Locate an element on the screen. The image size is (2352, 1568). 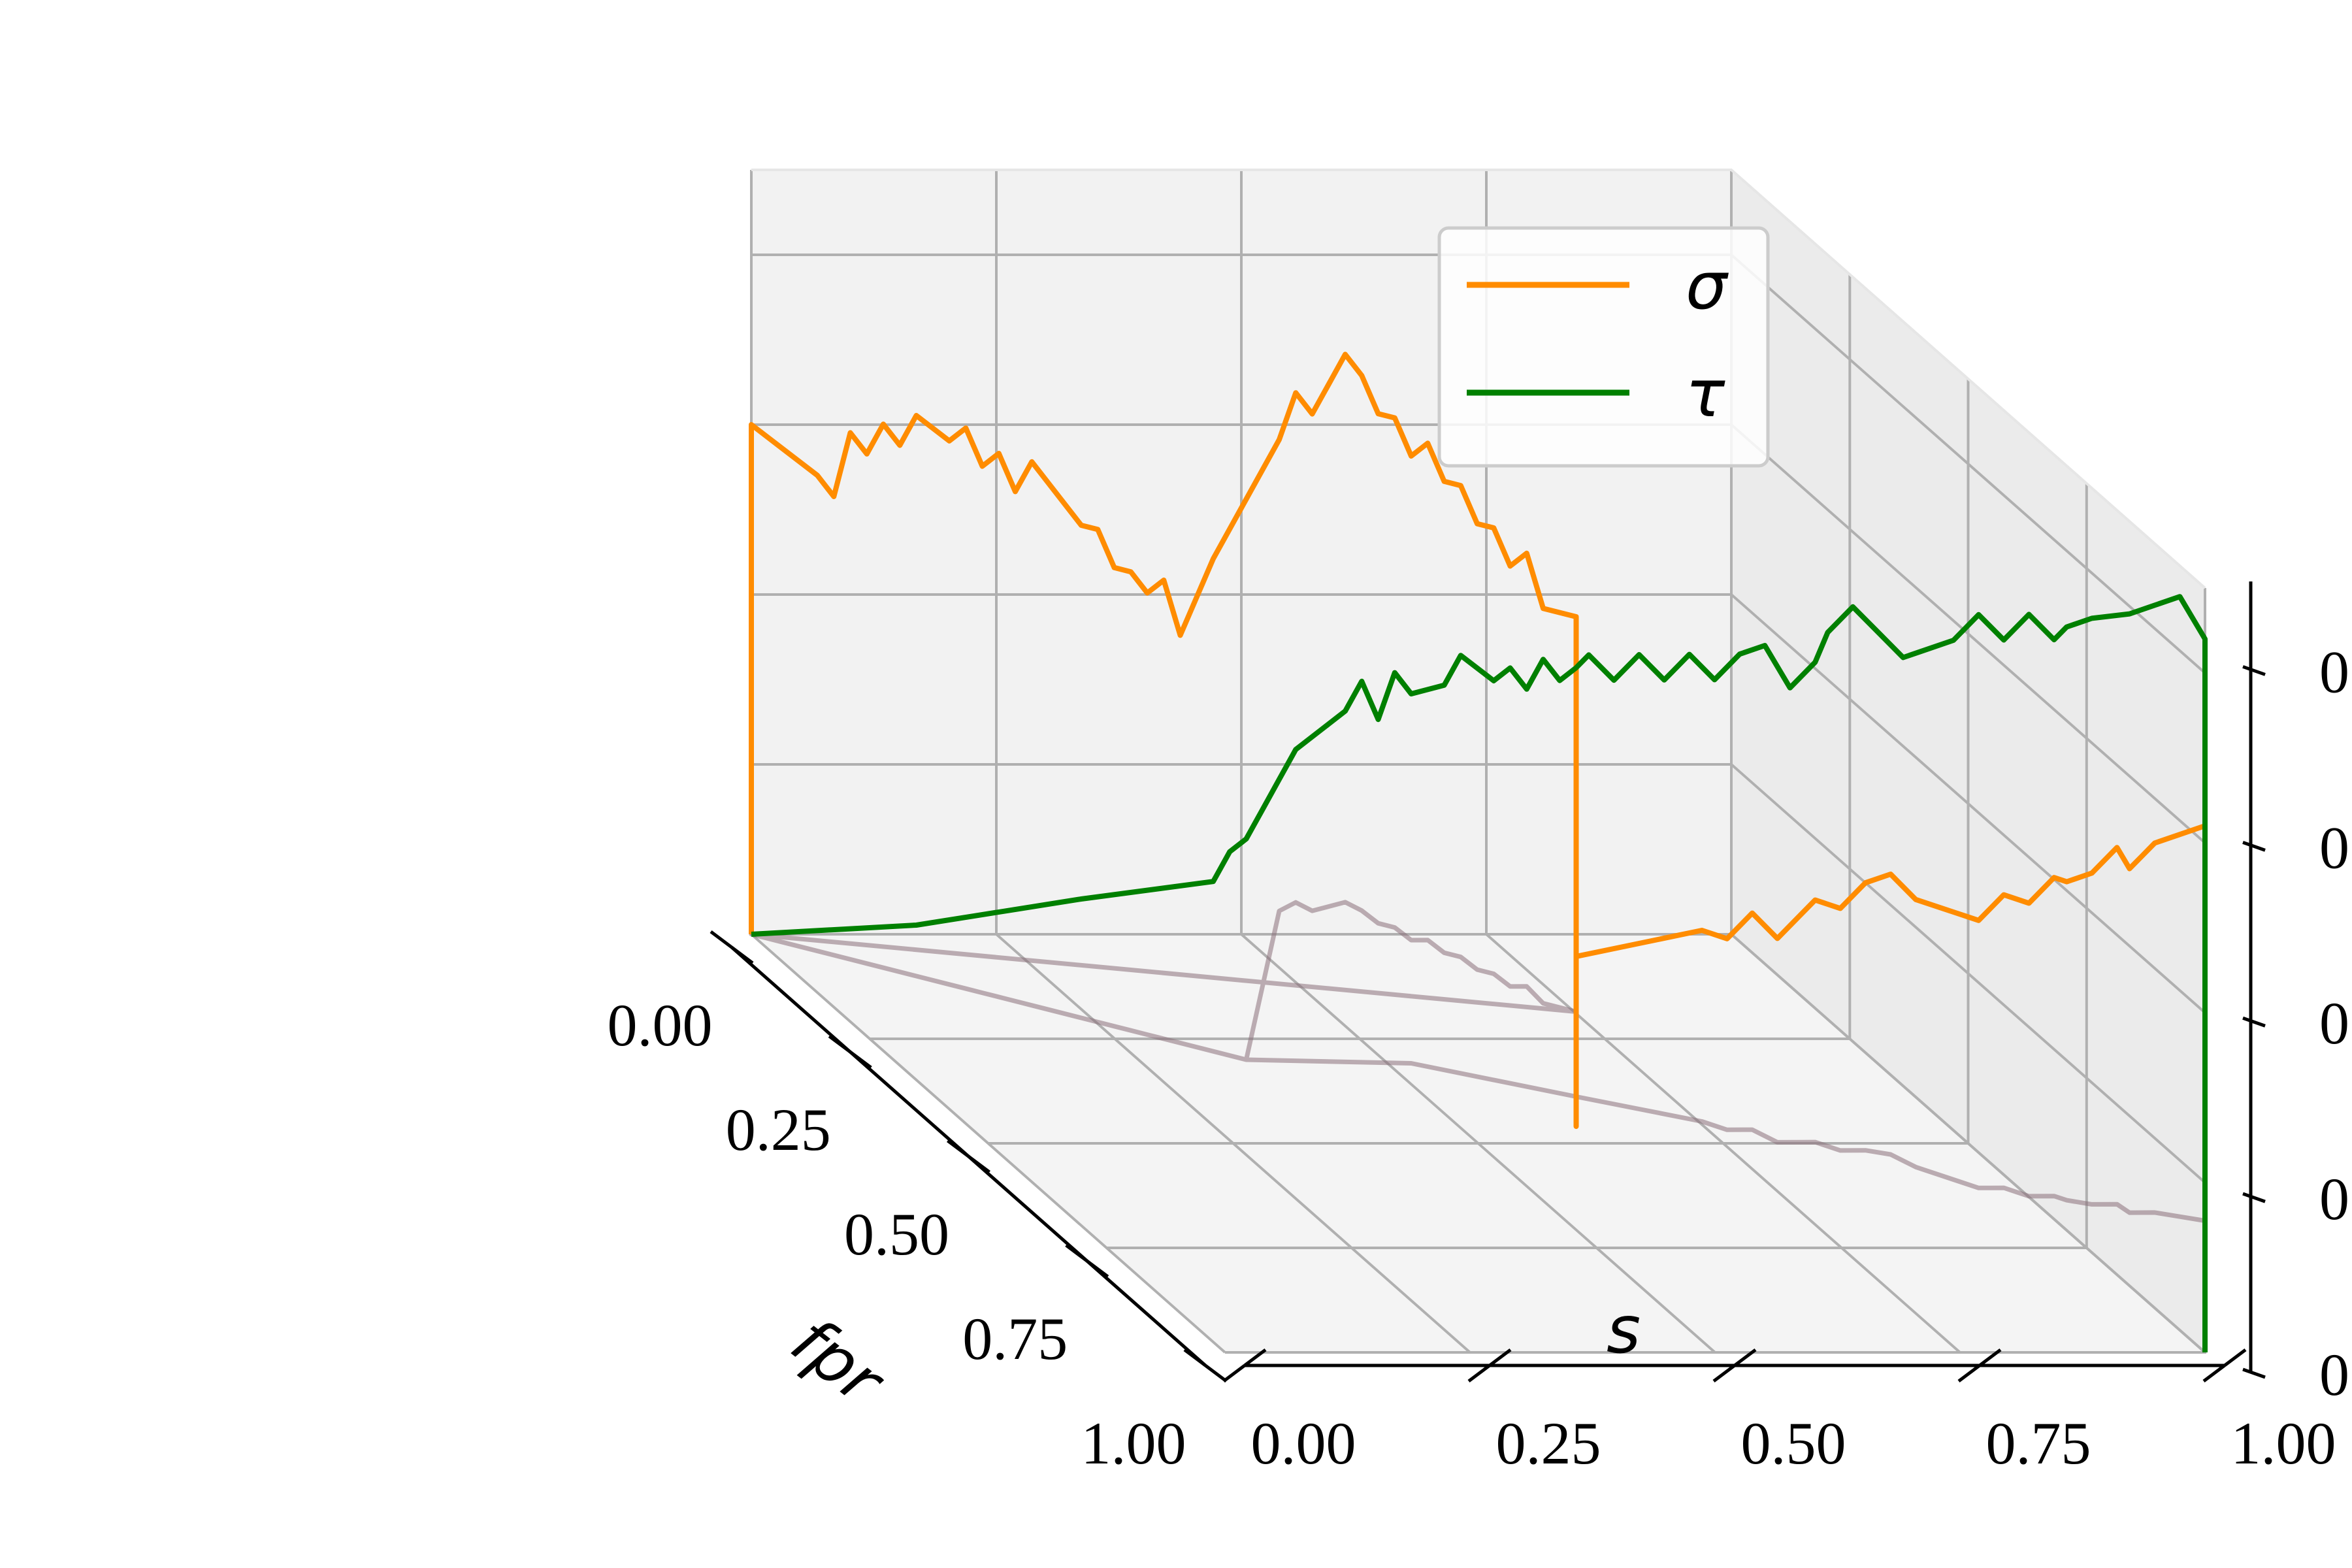
x-tick-label: 0.25 is located at coordinates (778, 1129).